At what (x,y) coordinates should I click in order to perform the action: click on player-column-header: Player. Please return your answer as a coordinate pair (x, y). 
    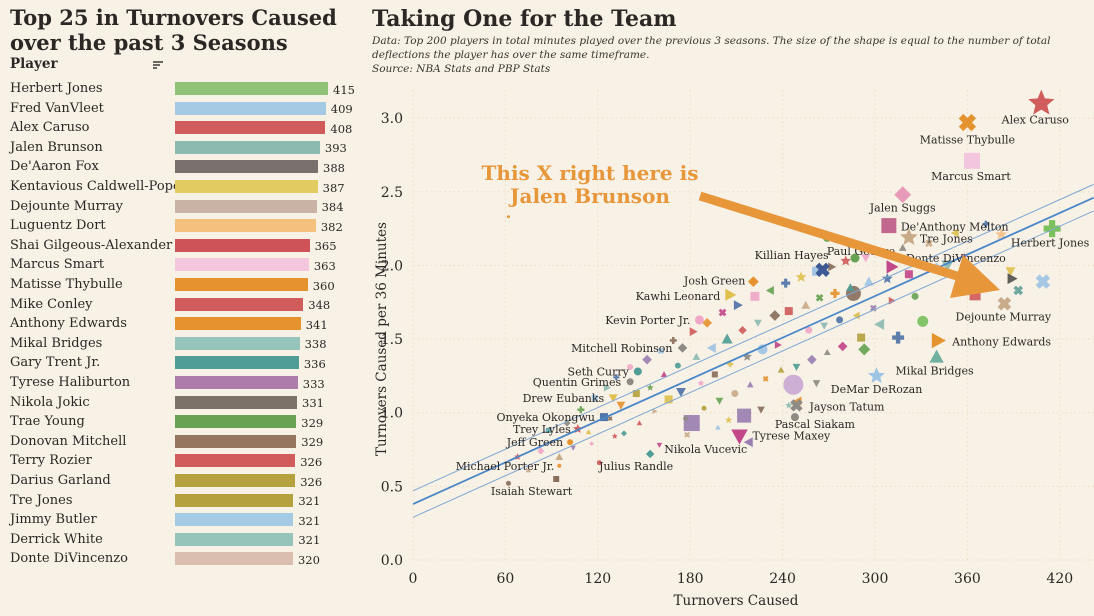
    Looking at the image, I should click on (34, 64).